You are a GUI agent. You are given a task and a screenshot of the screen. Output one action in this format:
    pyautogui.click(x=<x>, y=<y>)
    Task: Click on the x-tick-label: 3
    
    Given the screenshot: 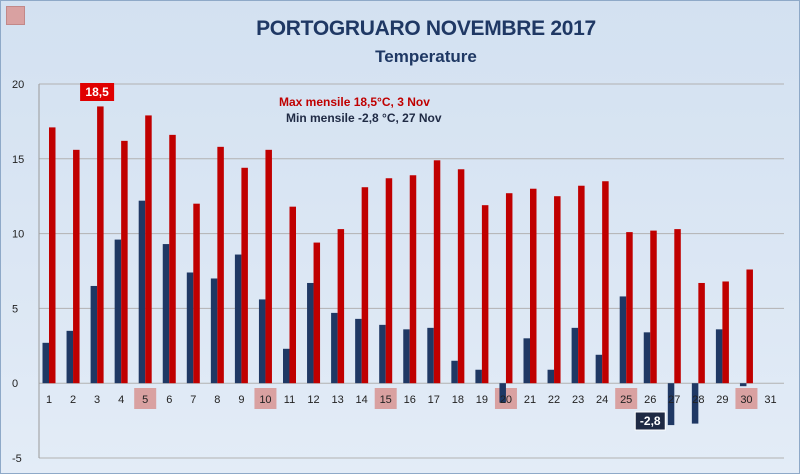 What is the action you would take?
    pyautogui.click(x=97, y=400)
    